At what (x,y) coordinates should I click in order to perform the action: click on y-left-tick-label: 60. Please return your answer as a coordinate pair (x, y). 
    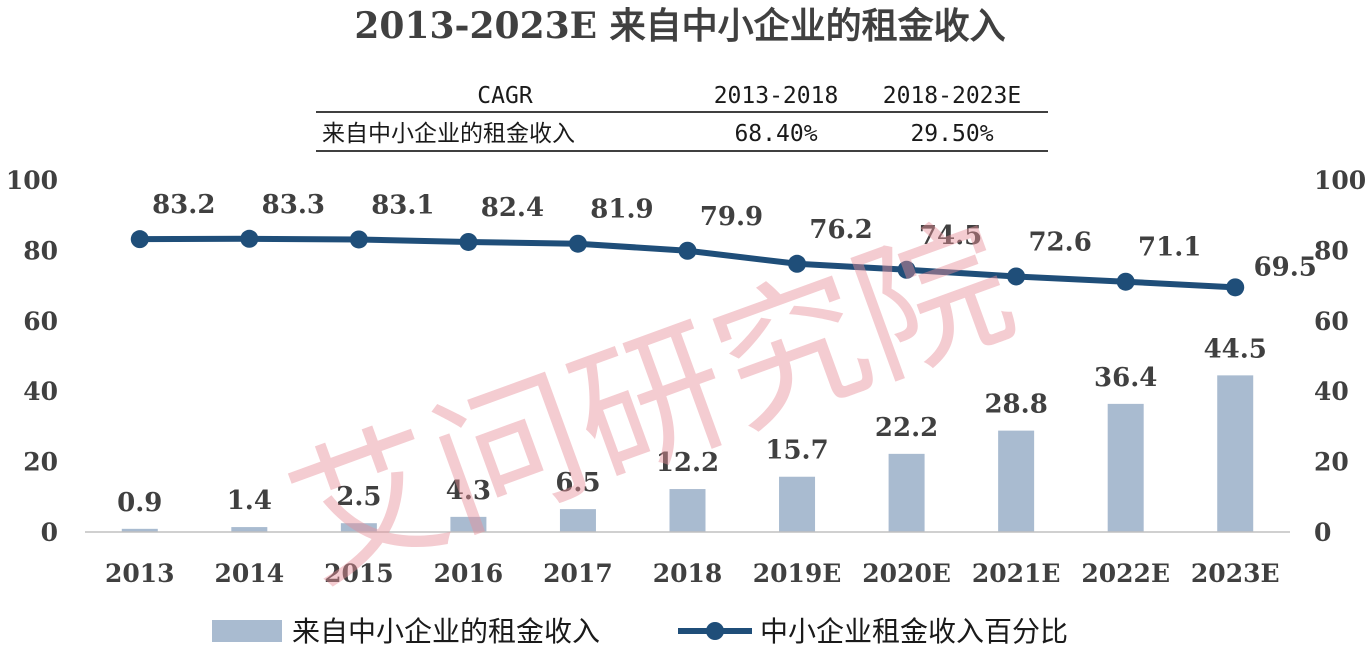
    Looking at the image, I should click on (40, 321).